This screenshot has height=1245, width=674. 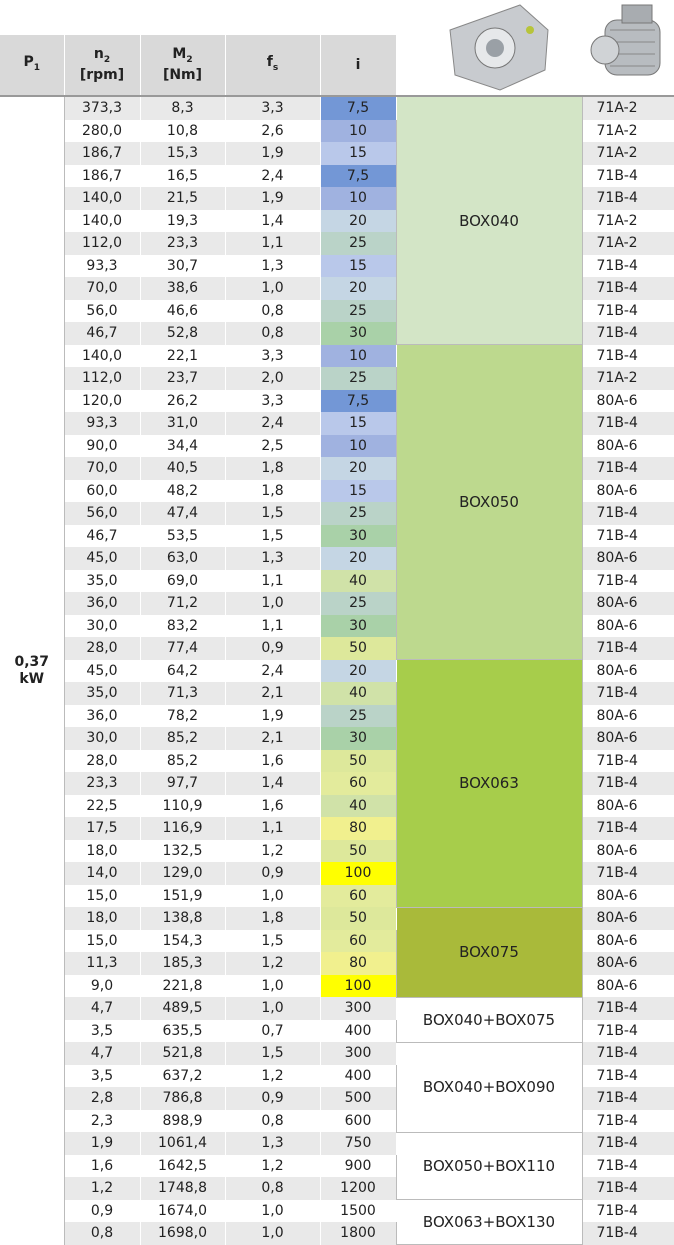 I want to click on m2-cell: 1748,8, so click(x=183, y=1188).